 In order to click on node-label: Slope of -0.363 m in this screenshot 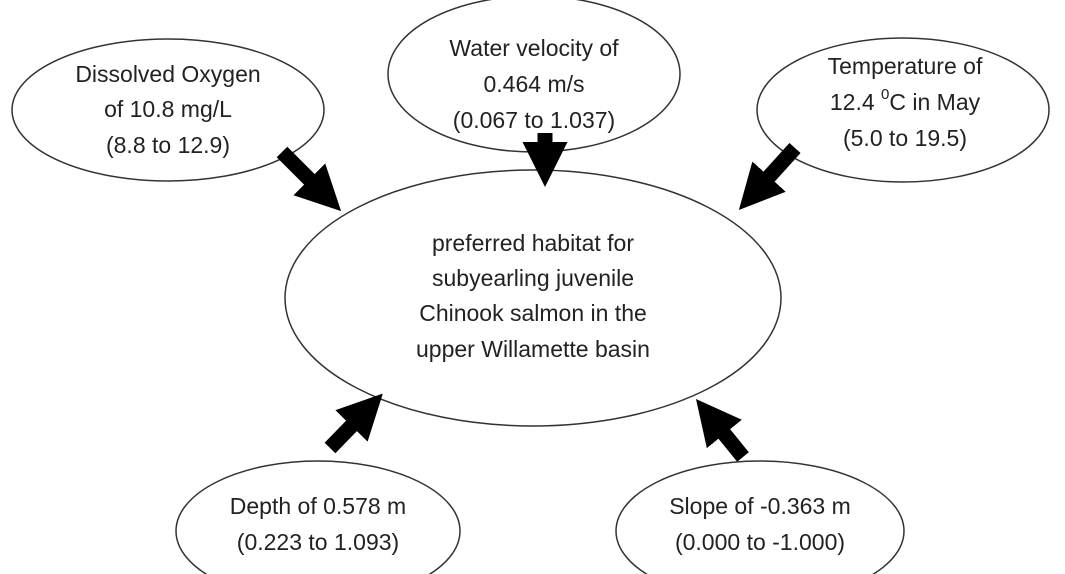, I will do `click(760, 506)`.